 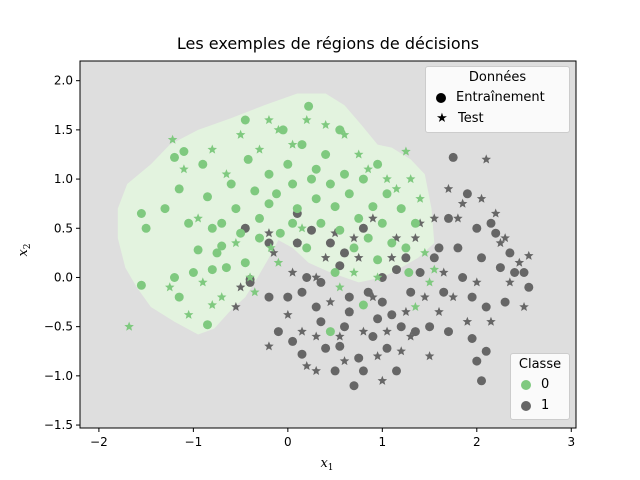 I want to click on y-axis-label: x2, so click(x=24, y=249).